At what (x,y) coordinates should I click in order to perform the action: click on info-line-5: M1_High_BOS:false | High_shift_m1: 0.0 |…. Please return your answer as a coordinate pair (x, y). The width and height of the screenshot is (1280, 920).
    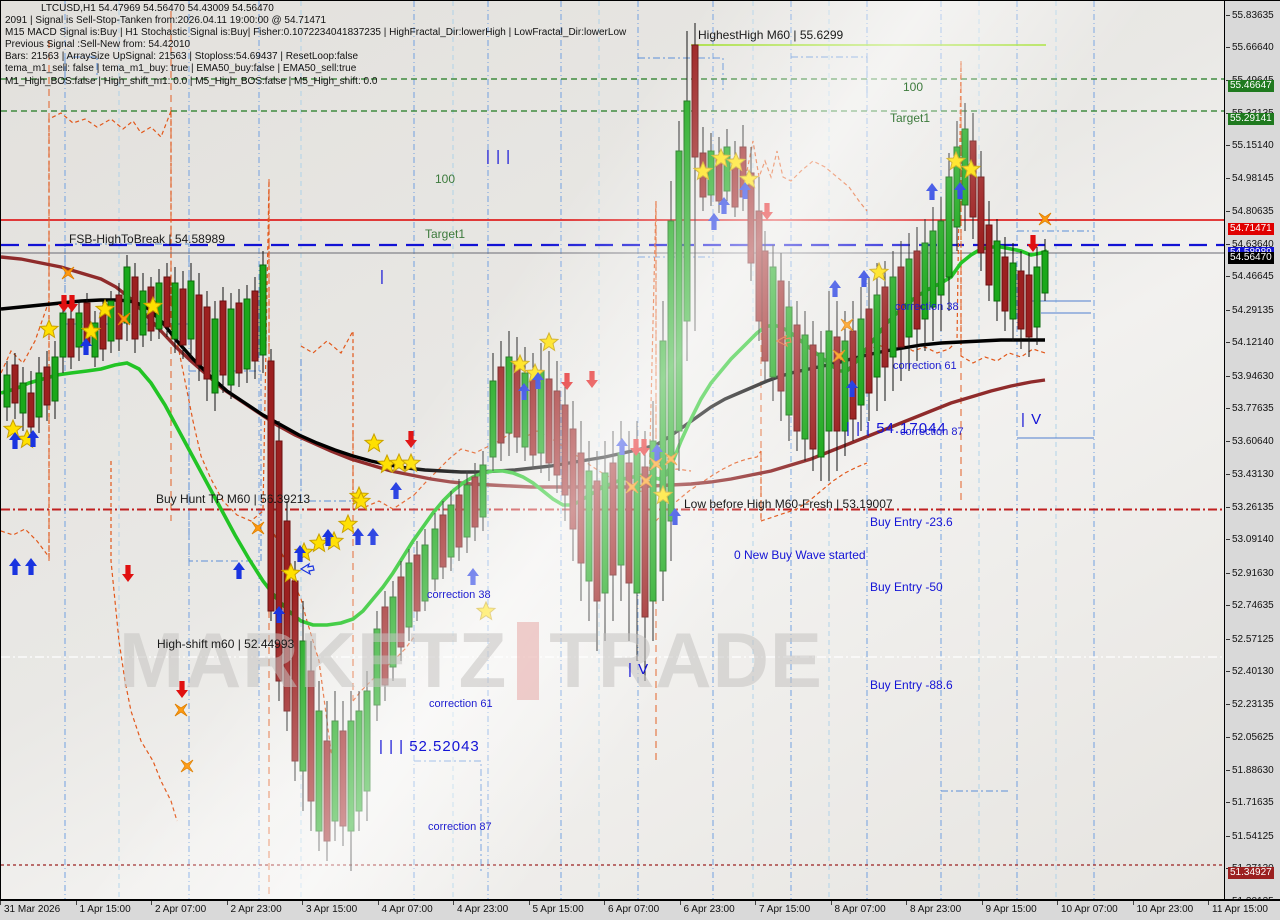
    Looking at the image, I should click on (191, 81).